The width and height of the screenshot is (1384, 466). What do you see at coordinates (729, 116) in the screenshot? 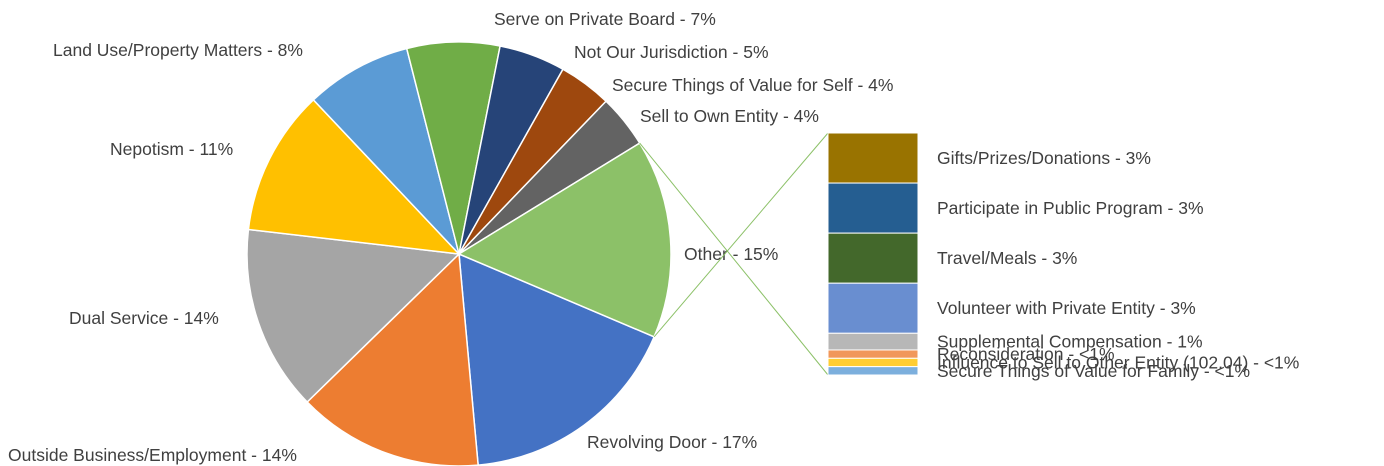
I see `pie-label-sell-to-own-entity-4: Sell to Own Entity - 4%` at bounding box center [729, 116].